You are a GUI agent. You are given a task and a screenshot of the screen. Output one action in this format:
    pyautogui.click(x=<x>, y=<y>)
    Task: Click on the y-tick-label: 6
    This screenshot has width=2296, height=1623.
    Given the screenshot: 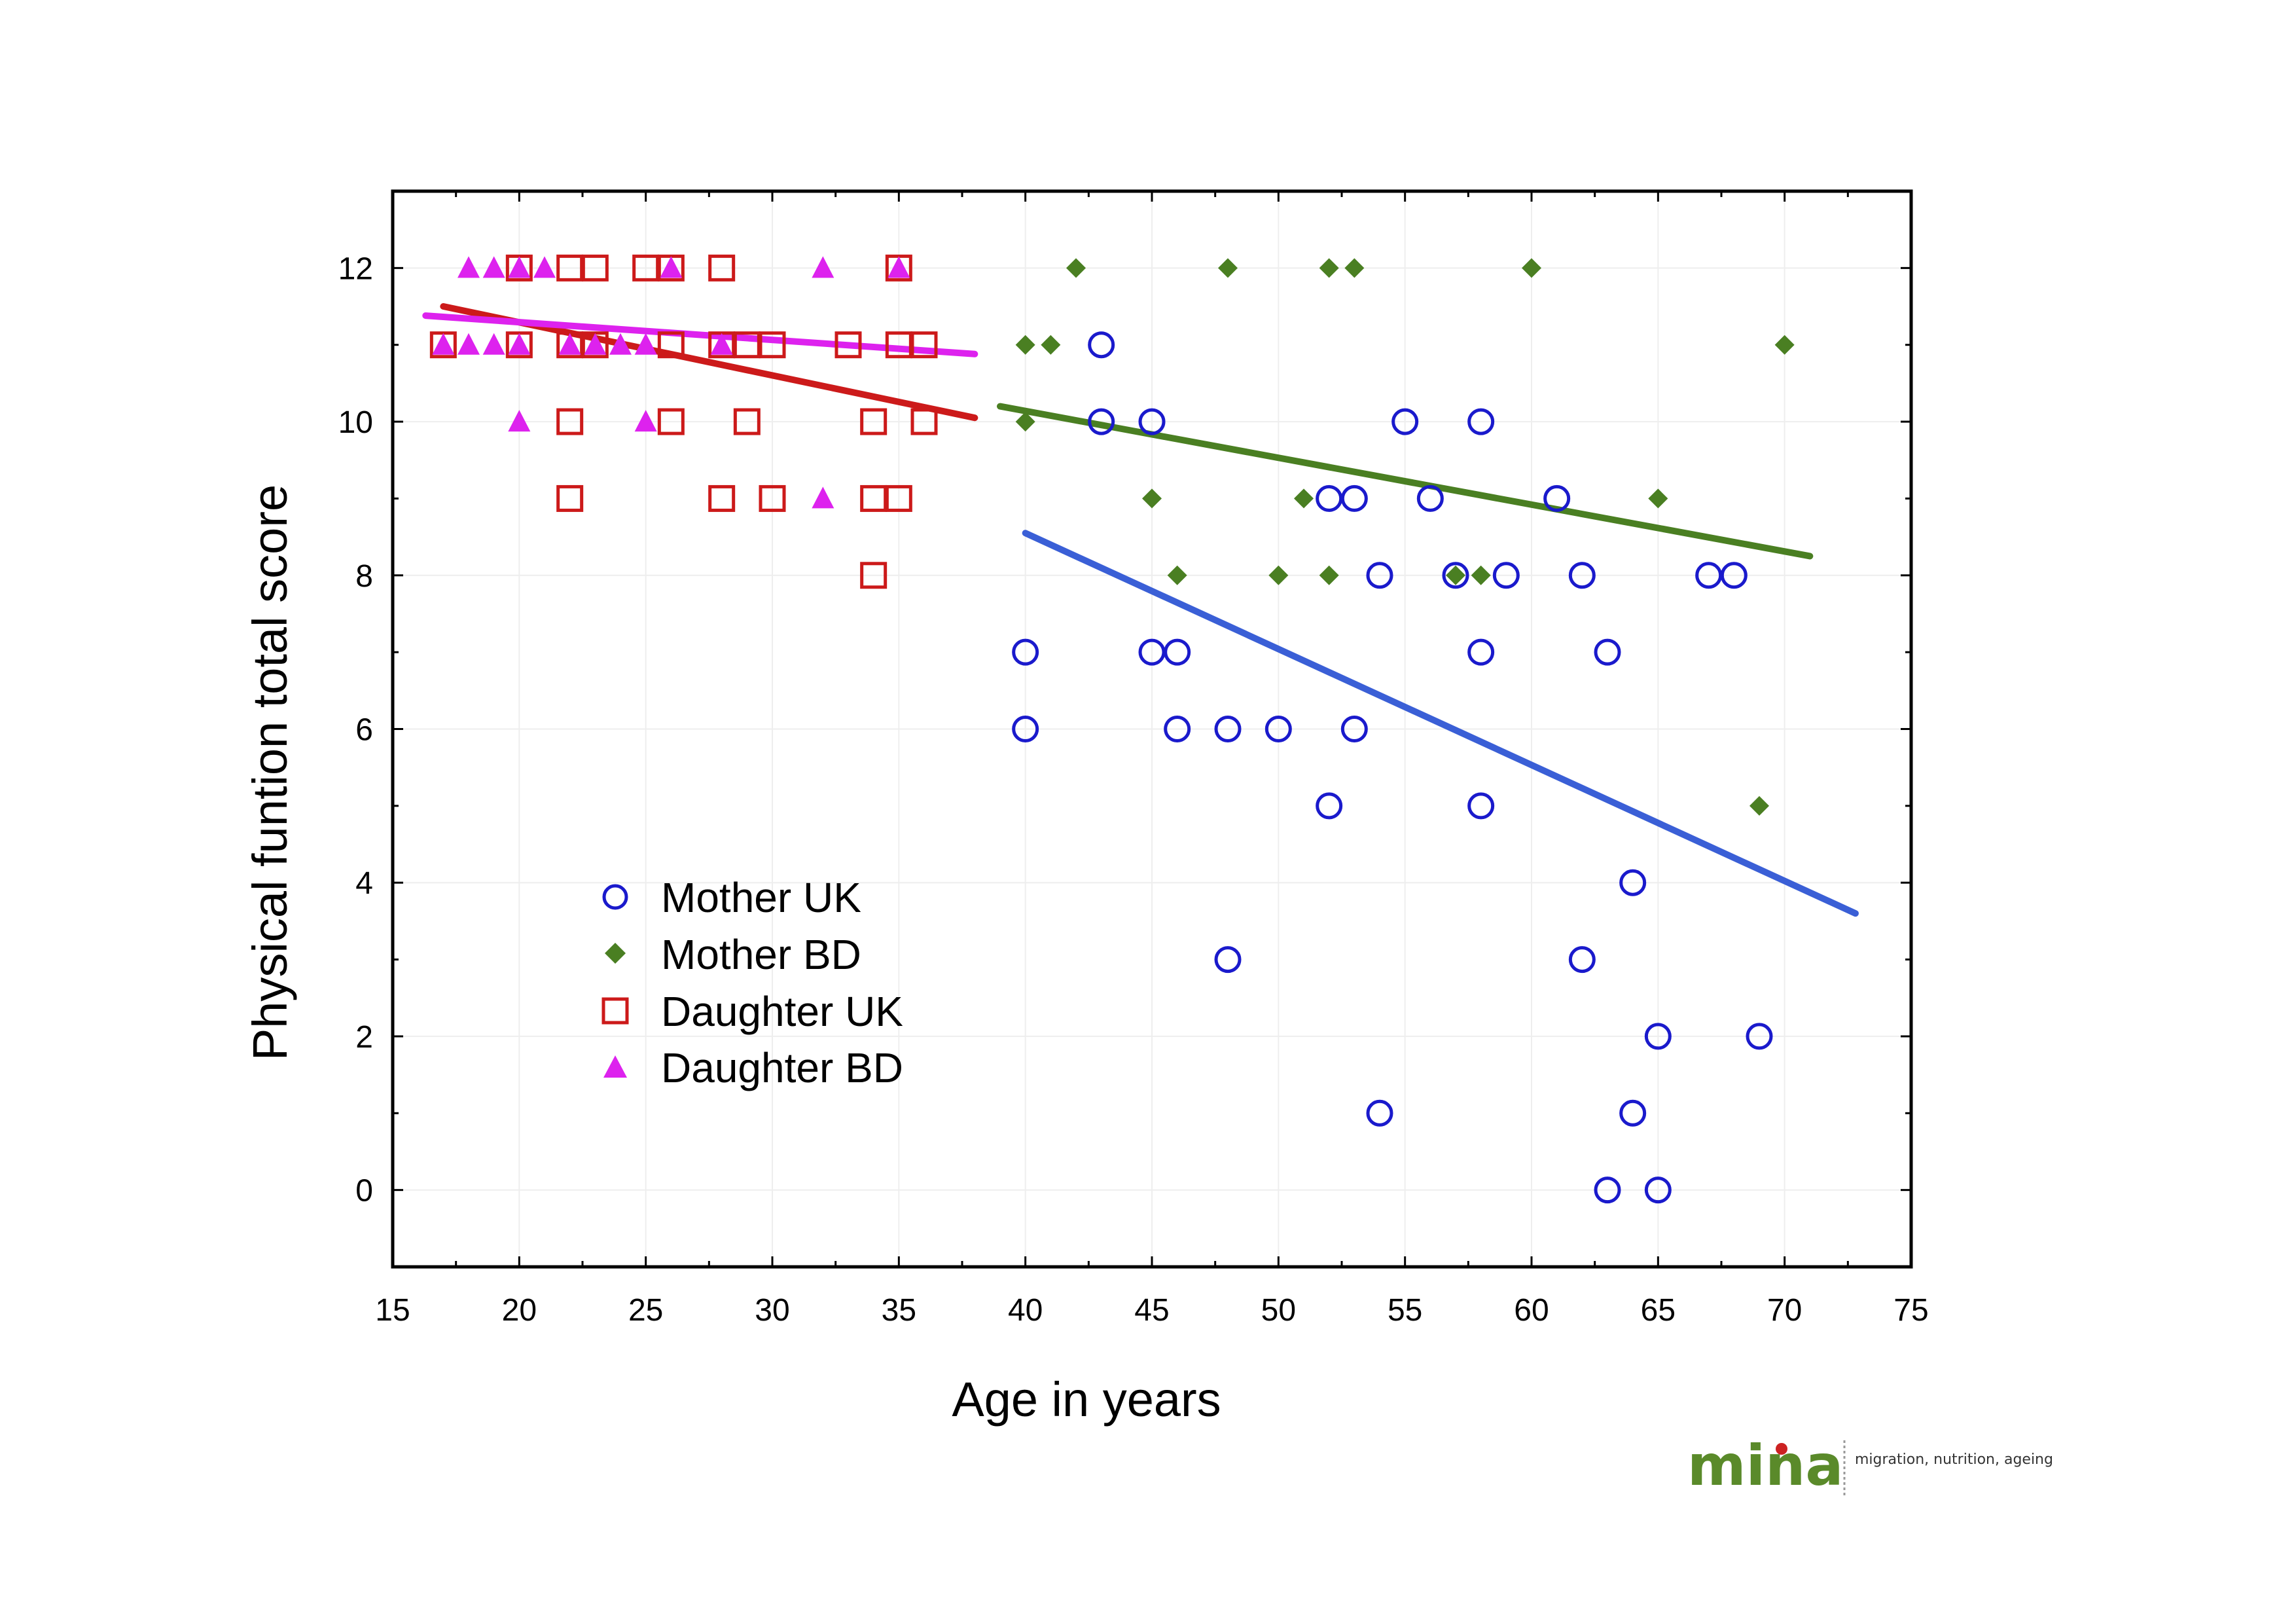 What is the action you would take?
    pyautogui.click(x=364, y=730)
    